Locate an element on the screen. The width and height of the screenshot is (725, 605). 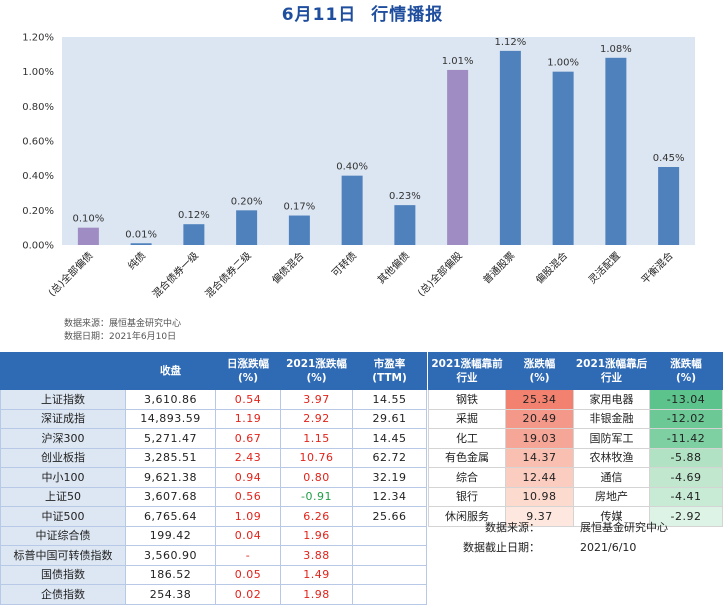
category-label: 可转债 is located at coordinates (344, 264).